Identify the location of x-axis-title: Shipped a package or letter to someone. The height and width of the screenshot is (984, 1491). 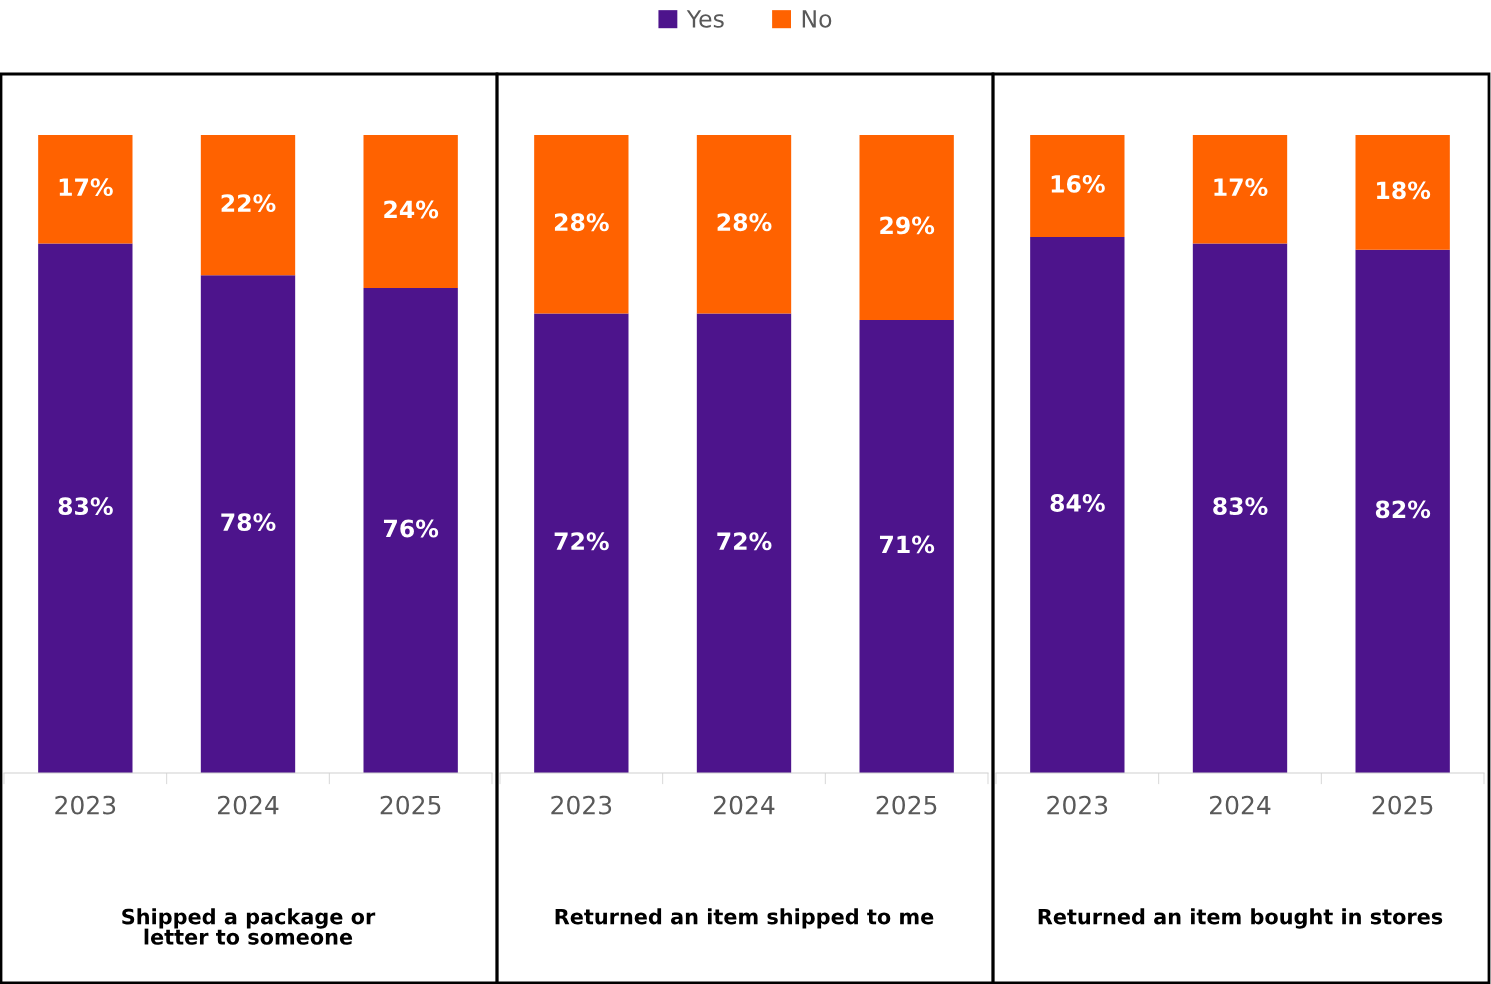
(249, 926).